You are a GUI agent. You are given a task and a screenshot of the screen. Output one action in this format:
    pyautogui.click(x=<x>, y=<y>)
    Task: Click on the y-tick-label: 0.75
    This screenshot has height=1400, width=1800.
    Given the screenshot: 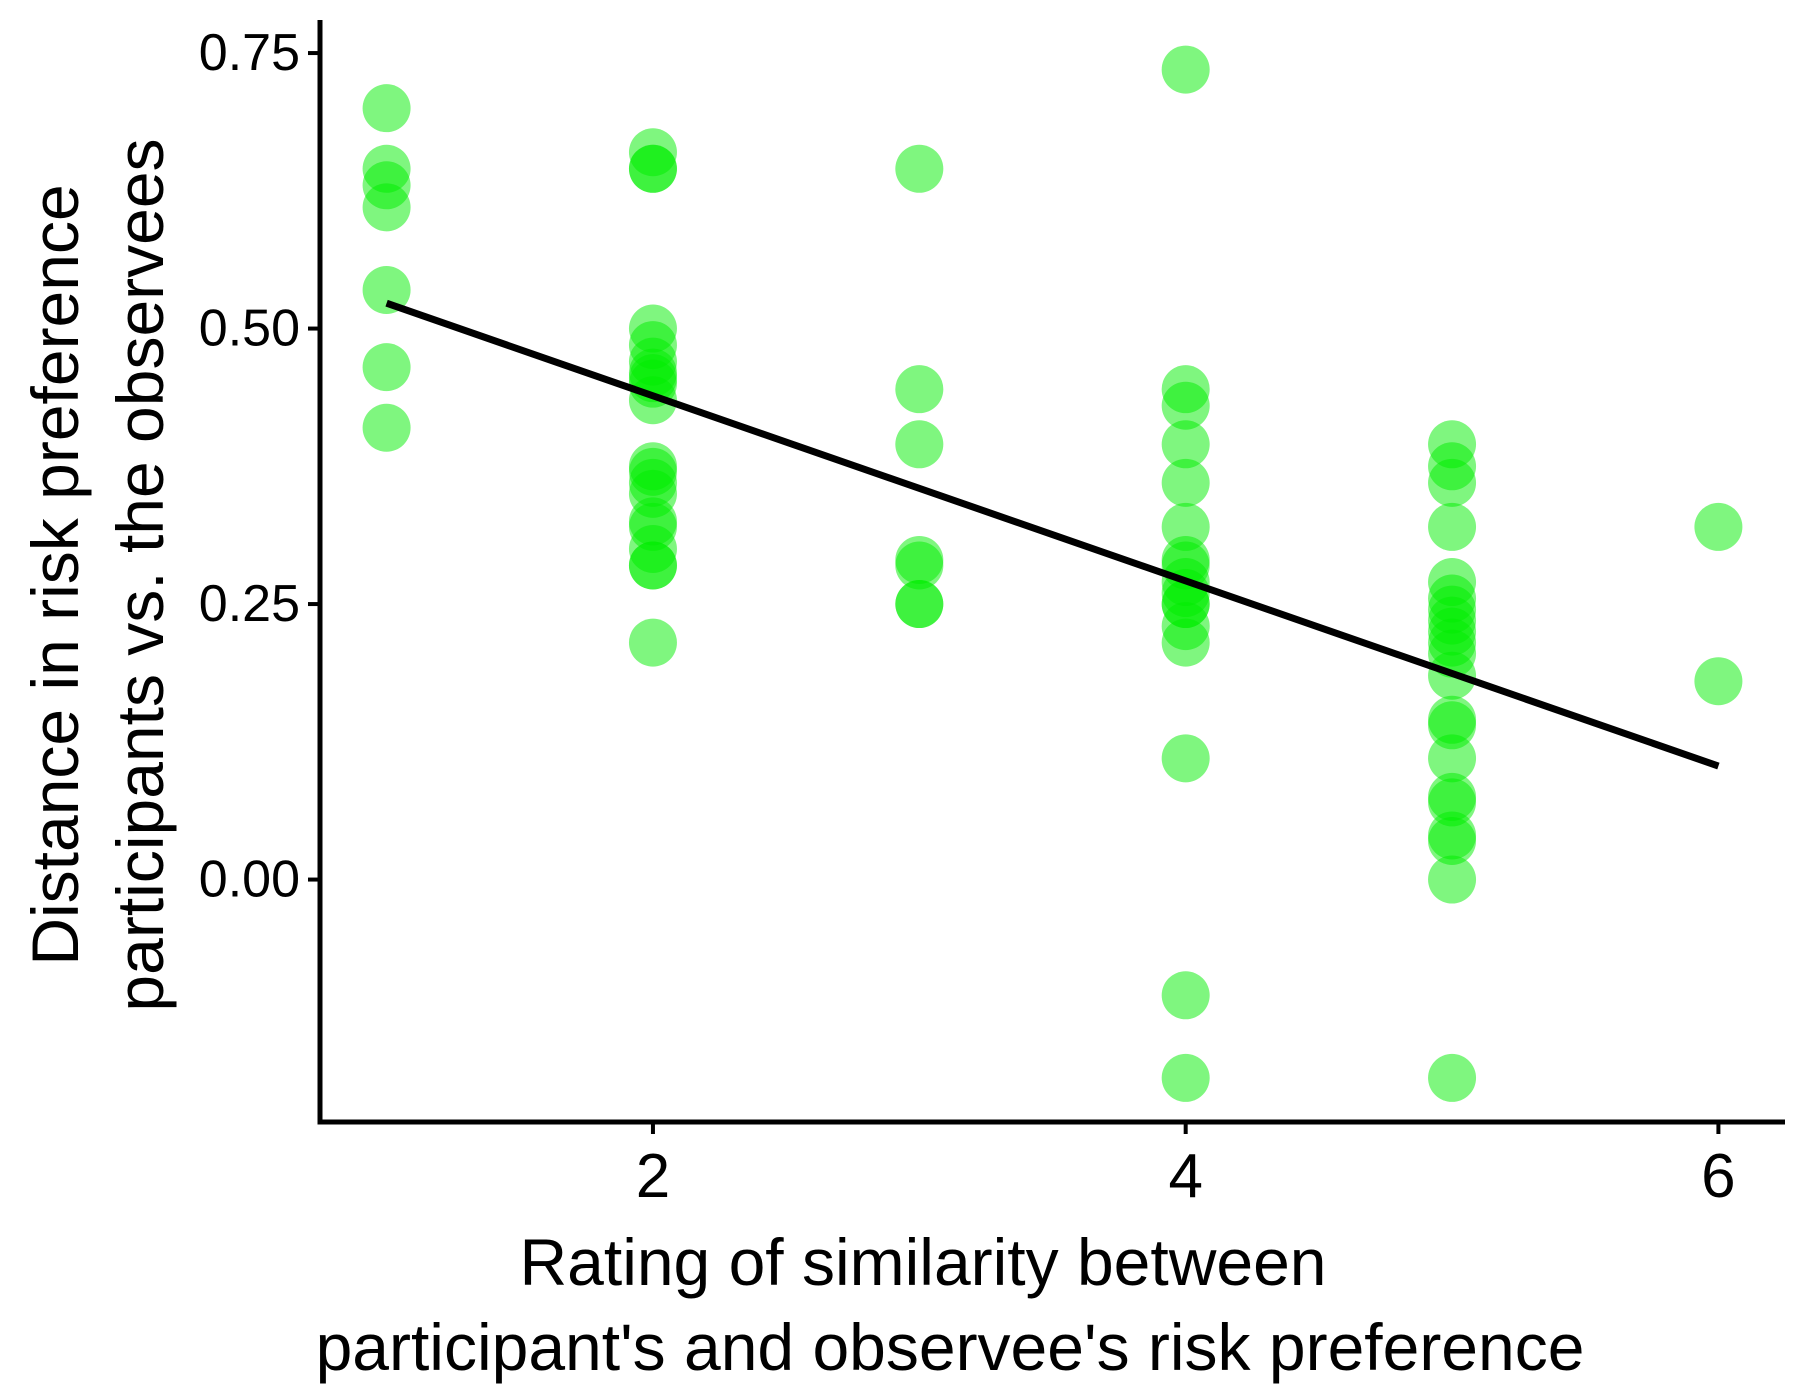 What is the action you would take?
    pyautogui.click(x=249, y=53)
    